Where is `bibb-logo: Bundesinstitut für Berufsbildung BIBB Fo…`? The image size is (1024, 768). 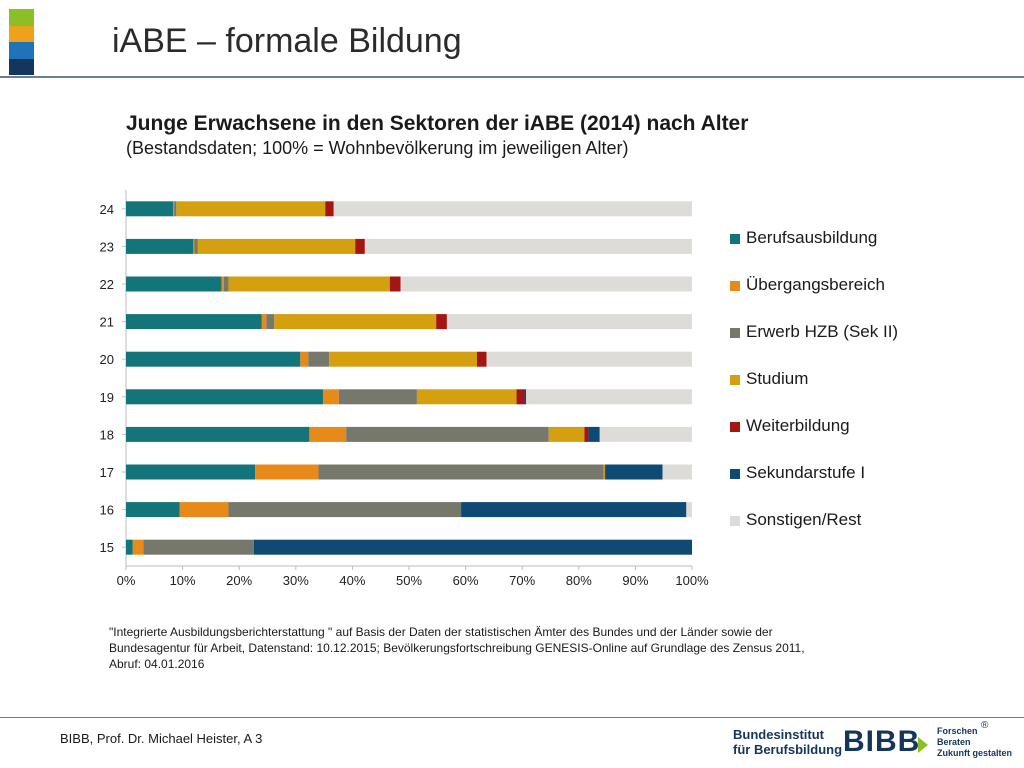
bibb-logo: Bundesinstitut für Berufsbildung BIBB Fo… is located at coordinates (878, 742).